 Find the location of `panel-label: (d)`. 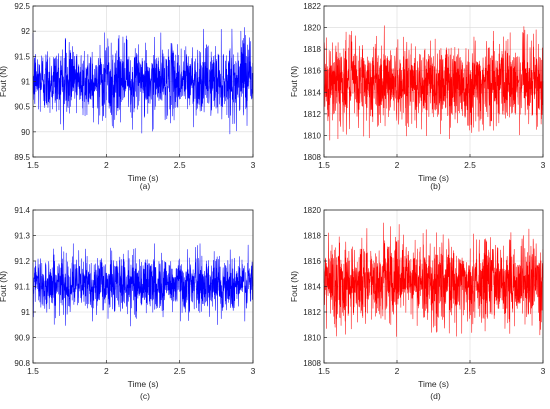

panel-label: (d) is located at coordinates (435, 396).